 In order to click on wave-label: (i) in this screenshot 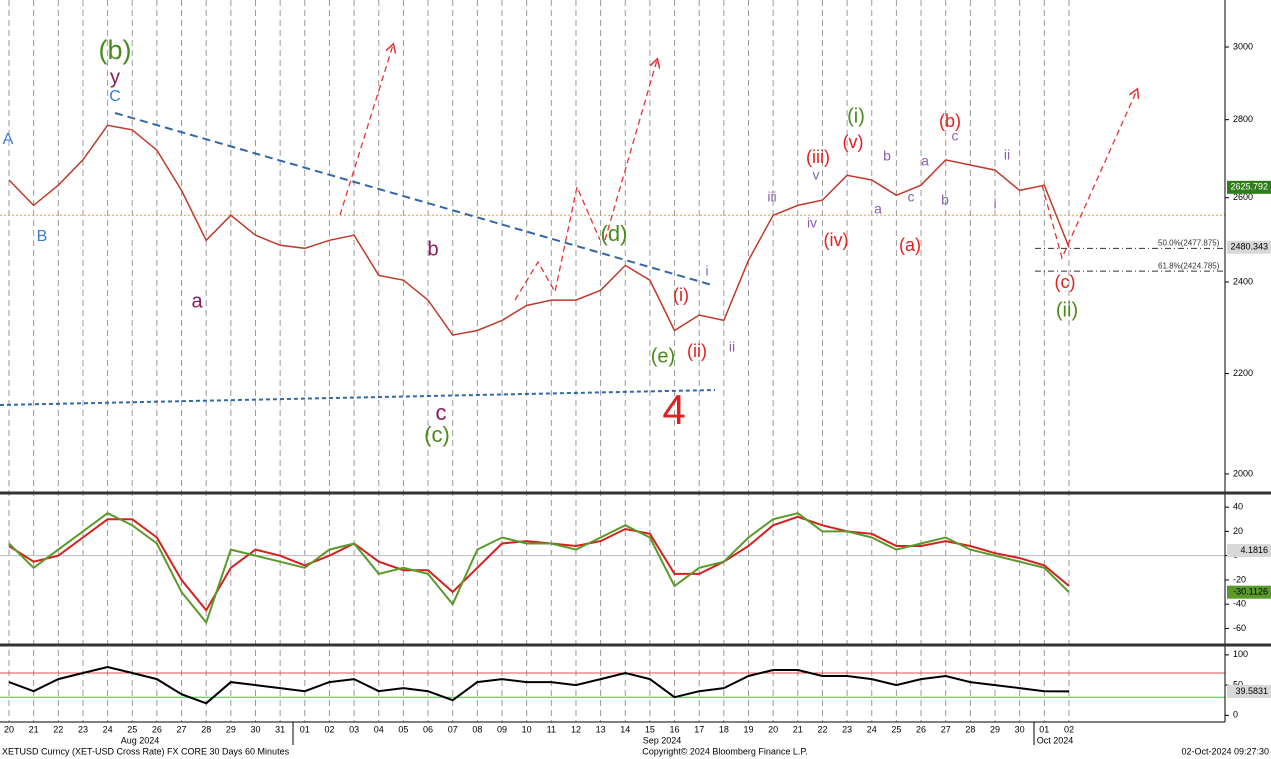, I will do `click(681, 295)`.